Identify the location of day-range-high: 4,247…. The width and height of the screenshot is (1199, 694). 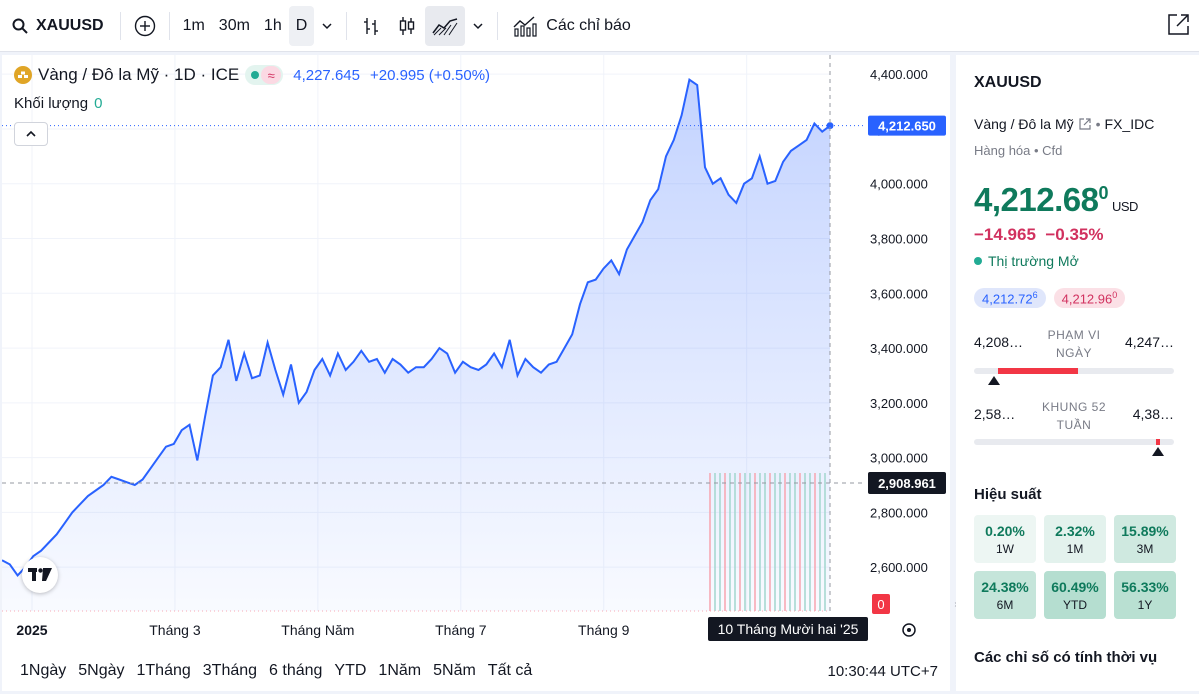
(1149, 342).